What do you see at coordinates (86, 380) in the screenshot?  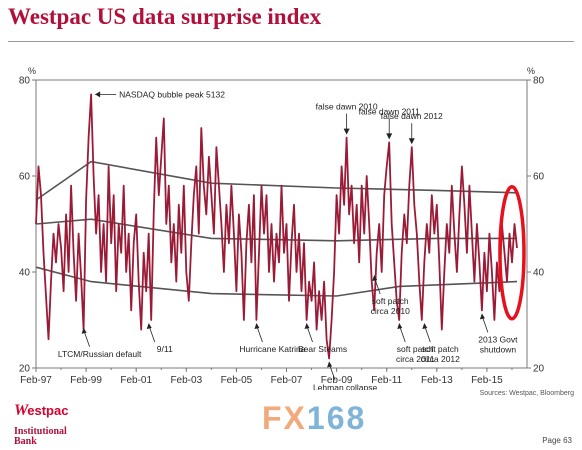 I see `x-tick-label: Feb-99` at bounding box center [86, 380].